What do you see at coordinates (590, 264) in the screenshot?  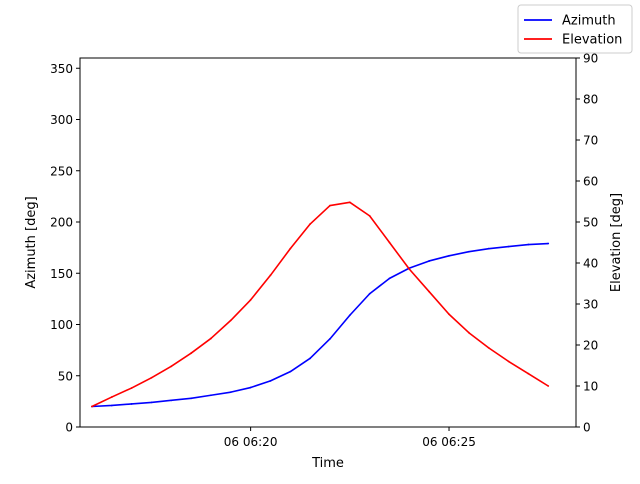 I see `right-tick-label: 40` at bounding box center [590, 264].